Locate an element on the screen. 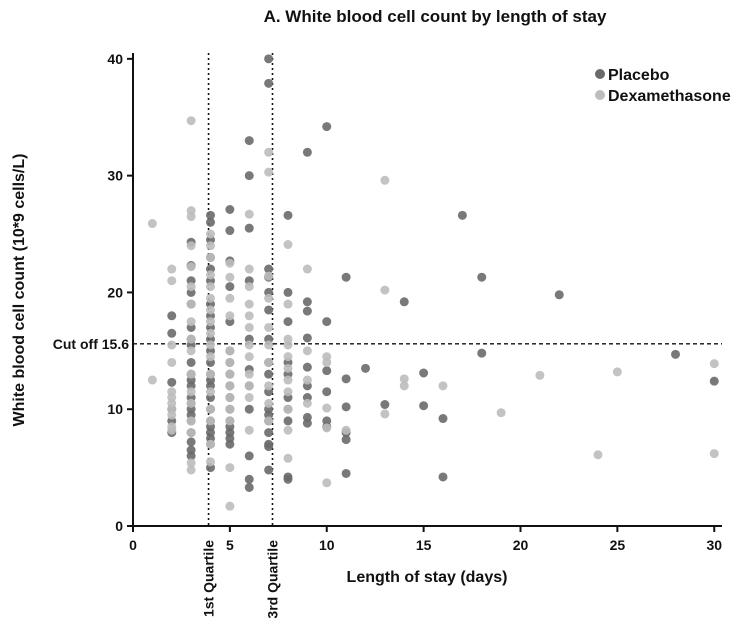 The image size is (751, 632). legend-label: Placebo is located at coordinates (639, 75).